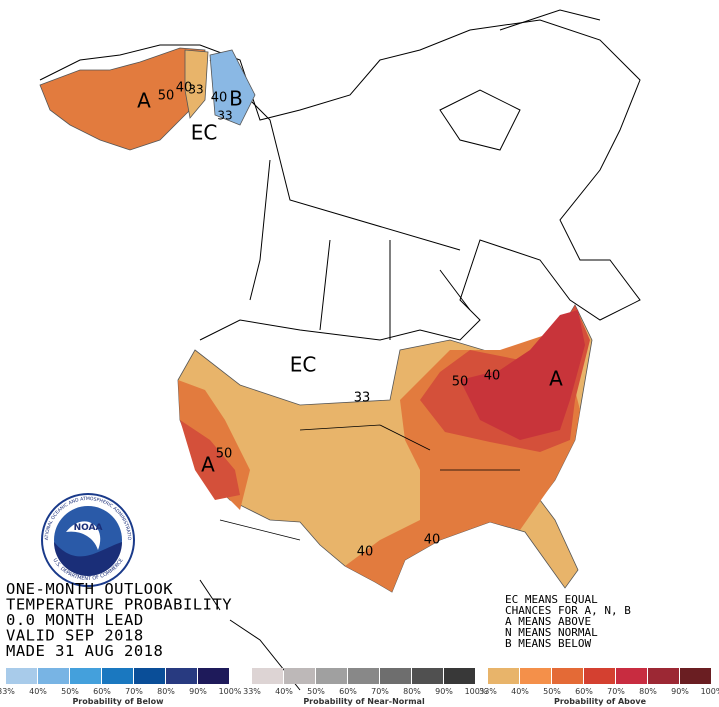 This screenshot has height=707, width=719. What do you see at coordinates (548, 643) in the screenshot?
I see `key-line: B MEANS BELOW` at bounding box center [548, 643].